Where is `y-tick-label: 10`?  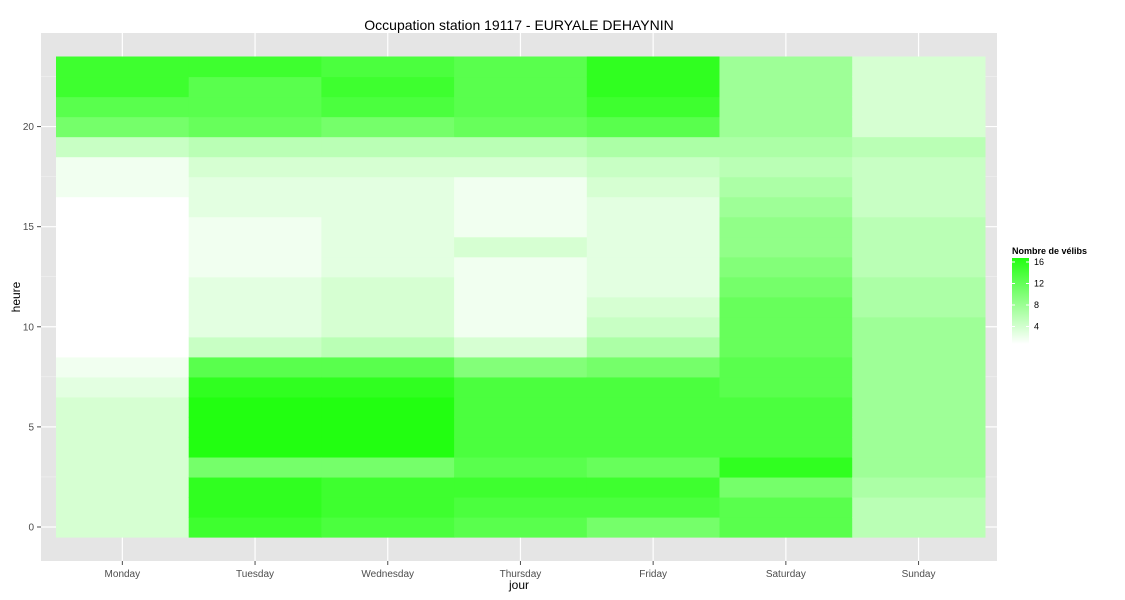 y-tick-label: 10 is located at coordinates (29, 327).